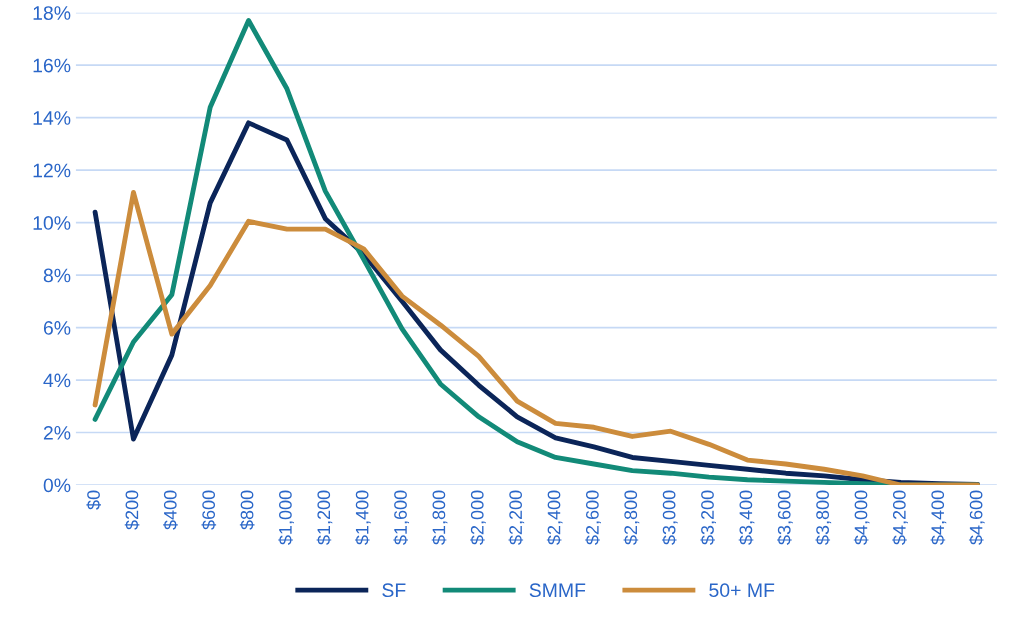 The height and width of the screenshot is (634, 1012). What do you see at coordinates (52, 223) in the screenshot?
I see `y-tick-label: 10%` at bounding box center [52, 223].